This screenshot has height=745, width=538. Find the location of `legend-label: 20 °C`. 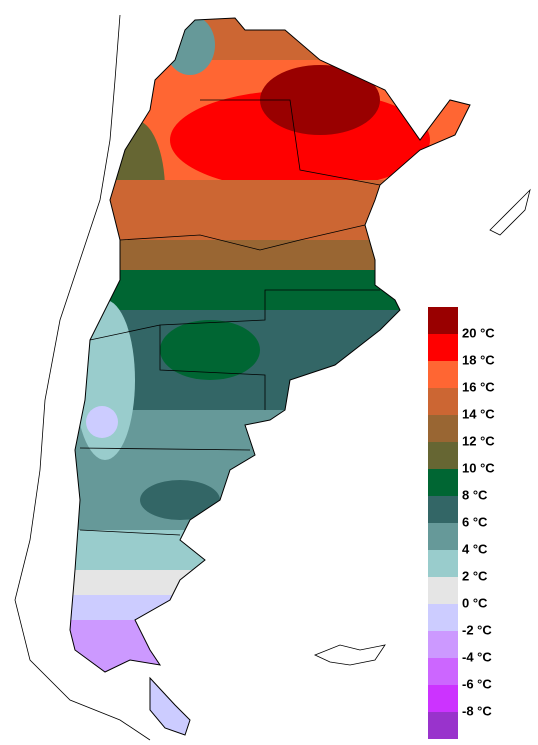

legend-label: 20 °C is located at coordinates (478, 332).